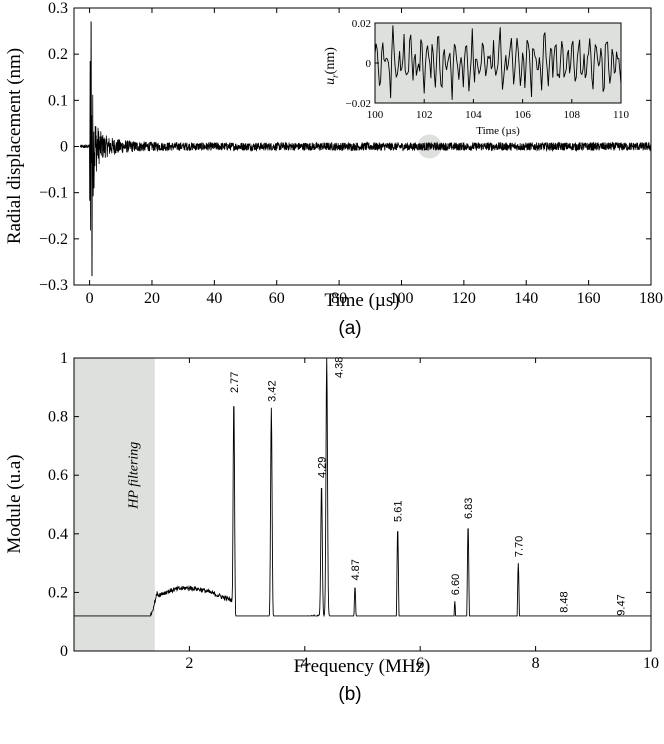  Describe the element at coordinates (358, 104) in the screenshot. I see `inset-y-tick-label: −0.02` at that location.